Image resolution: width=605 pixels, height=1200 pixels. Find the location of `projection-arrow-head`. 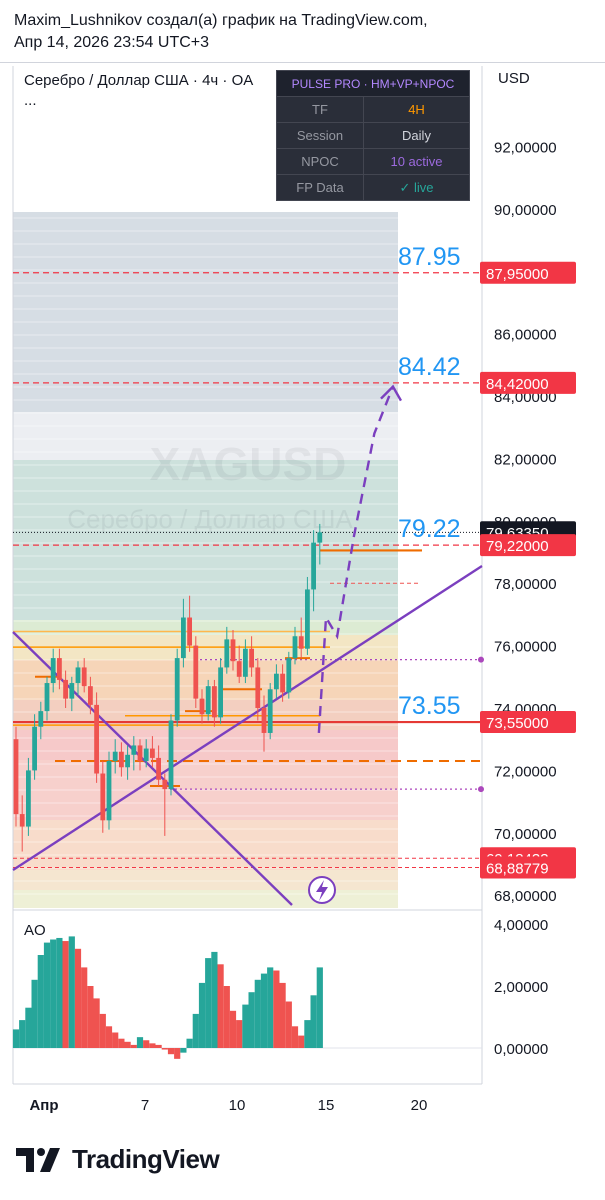

projection-arrow-head is located at coordinates (391, 393).